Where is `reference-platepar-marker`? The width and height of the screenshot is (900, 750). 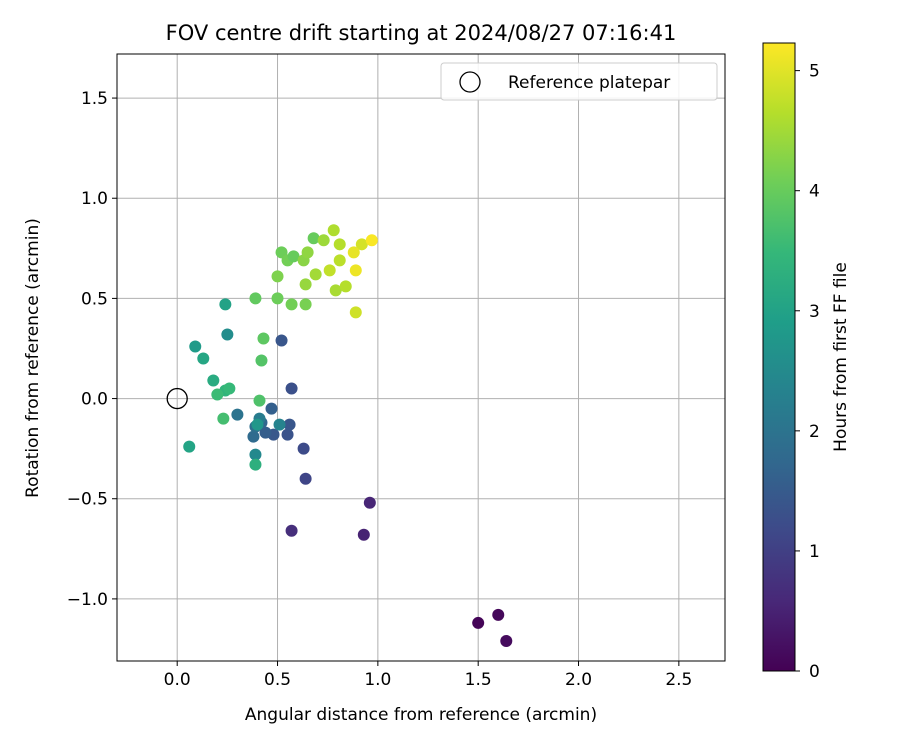
reference-platepar-marker is located at coordinates (177, 398).